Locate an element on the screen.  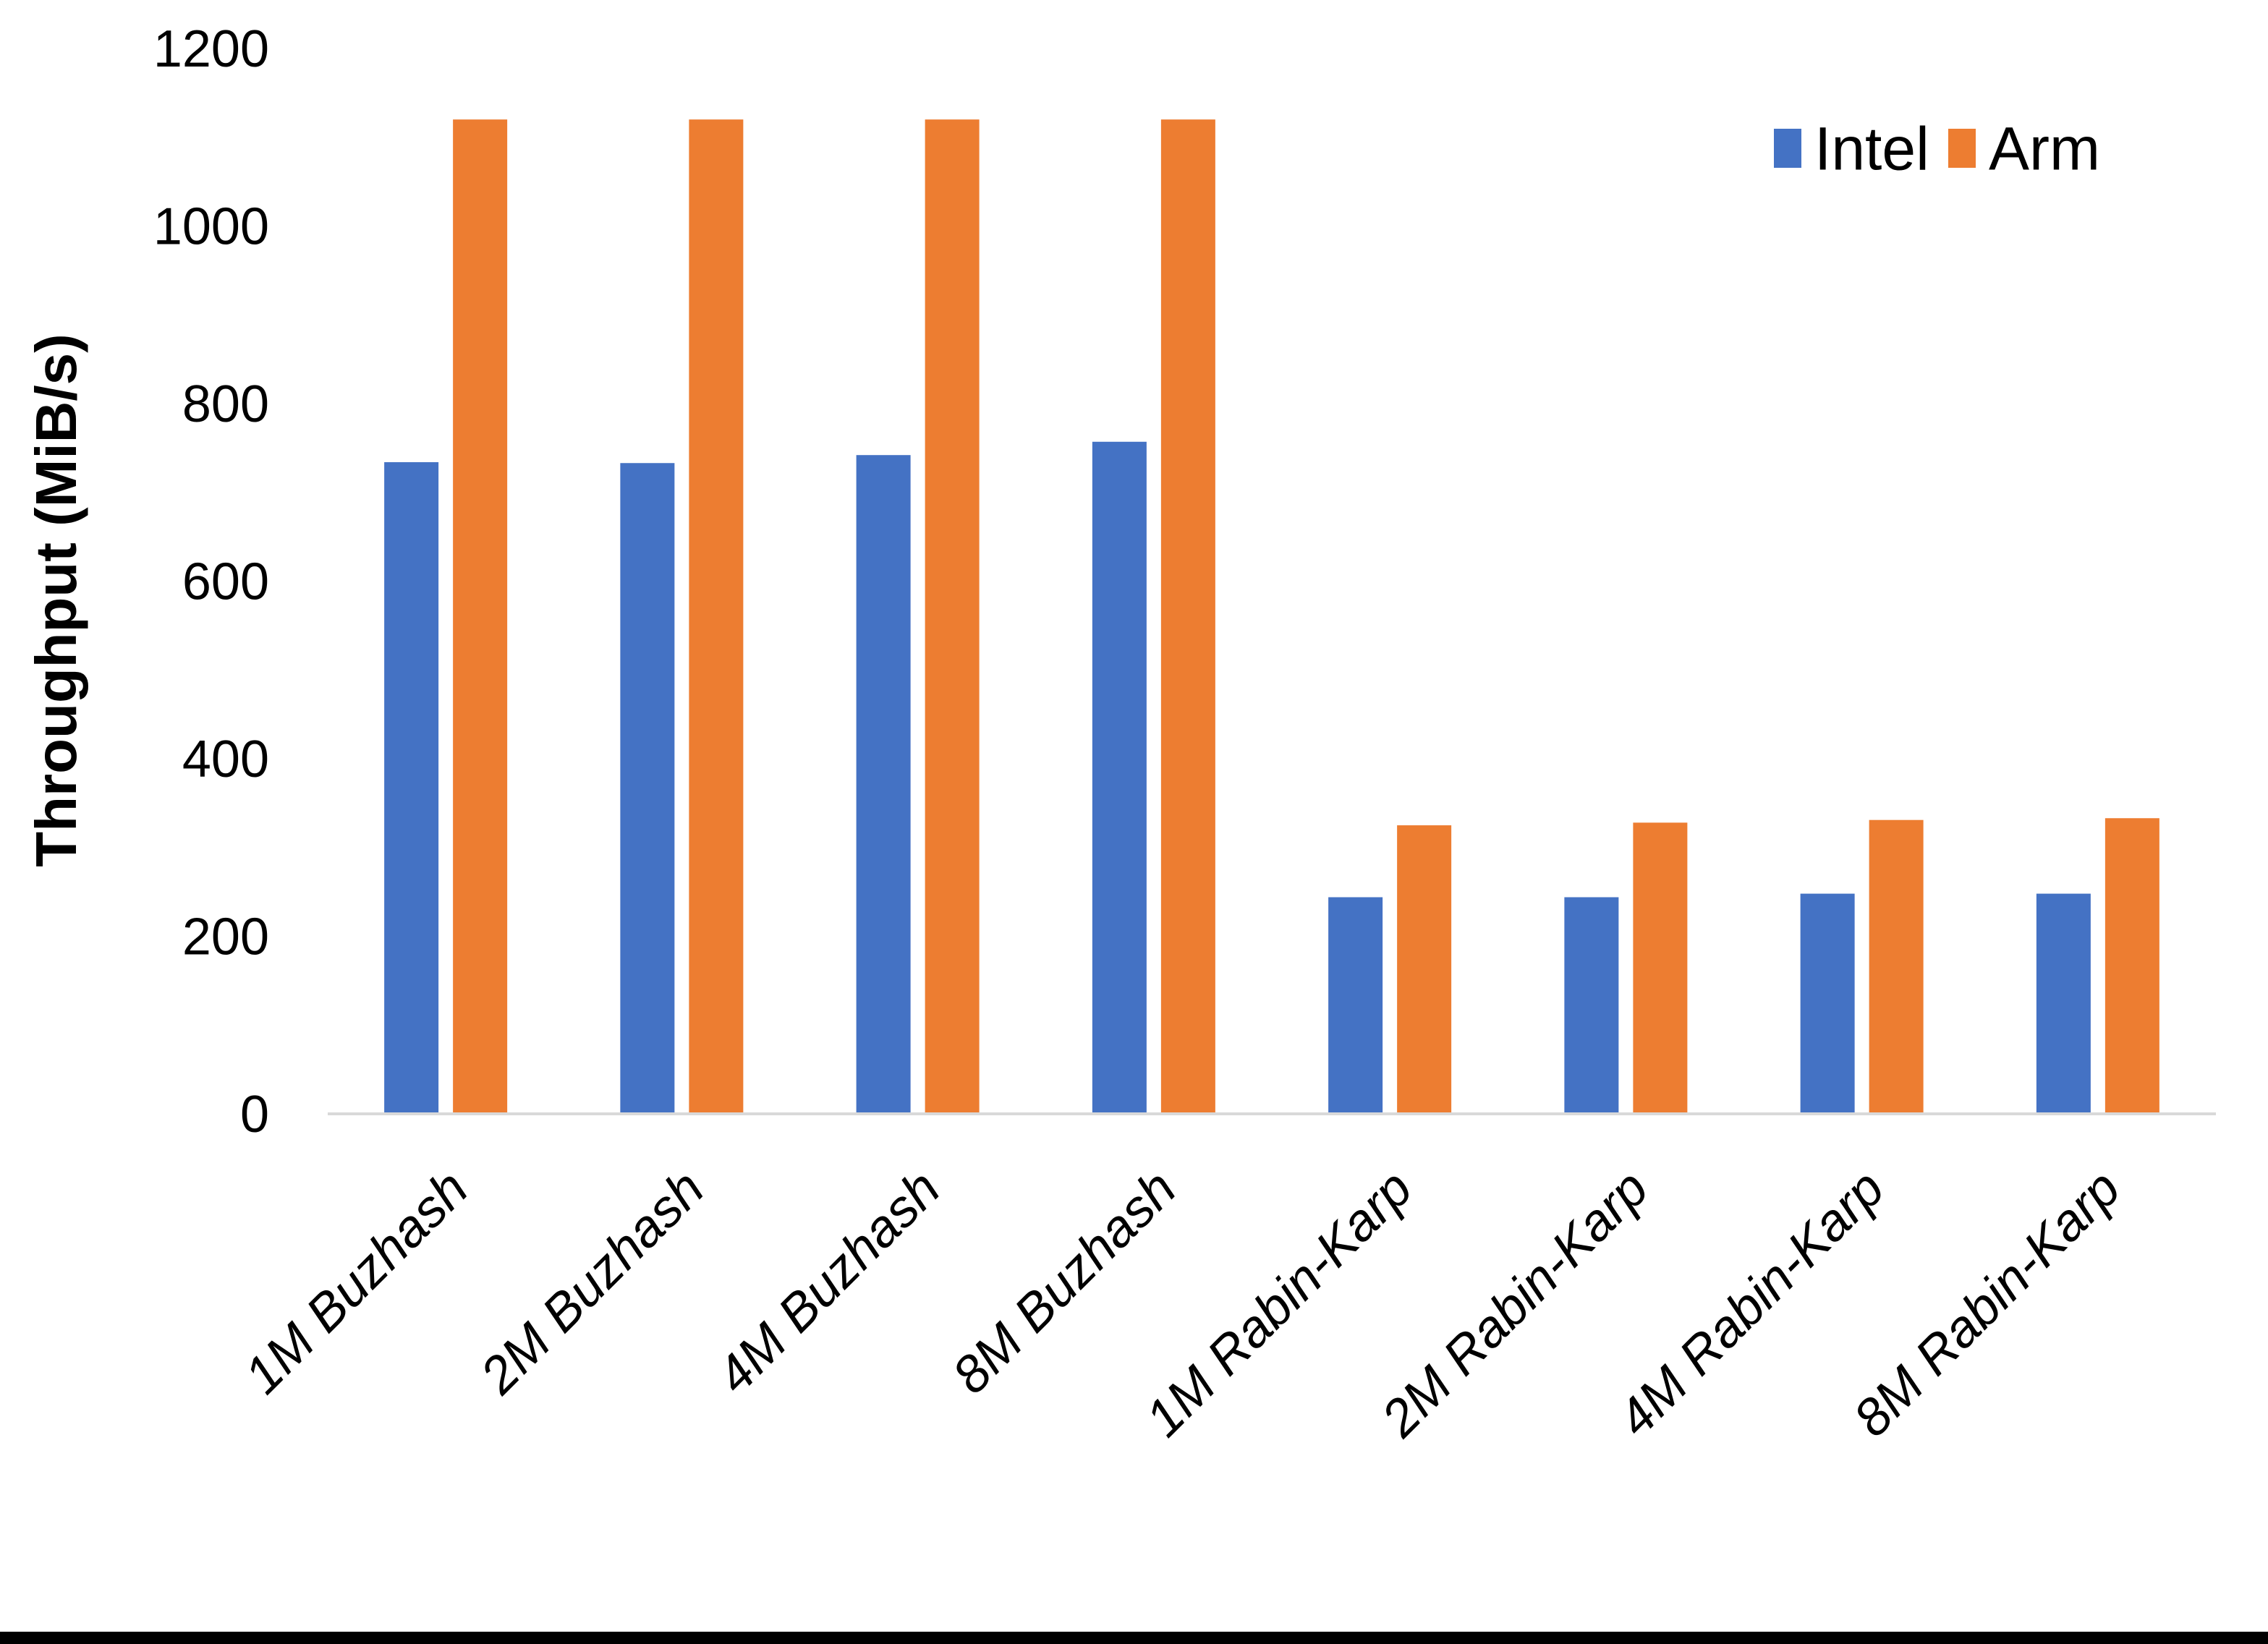
bar-arm-1m-buzhash is located at coordinates (481, 617).